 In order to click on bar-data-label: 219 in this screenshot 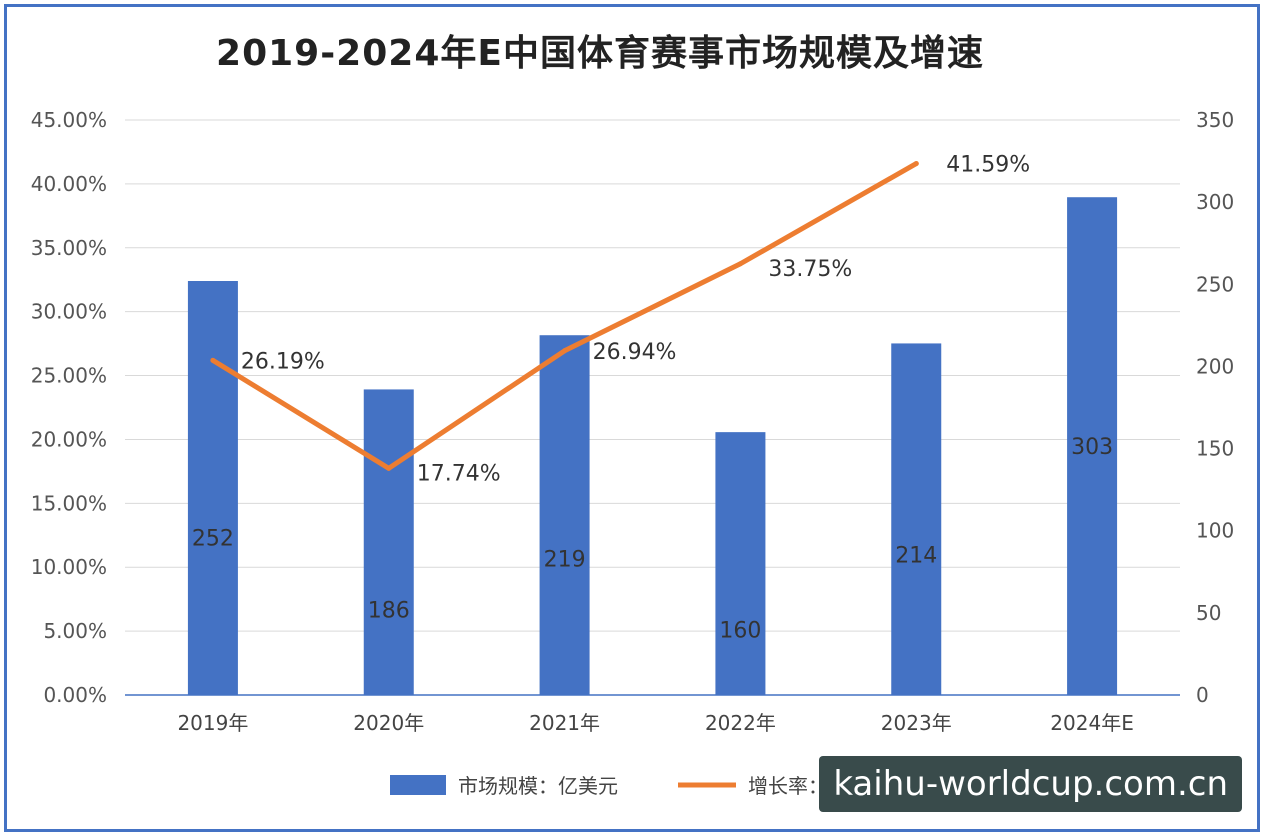, I will do `click(565, 559)`.